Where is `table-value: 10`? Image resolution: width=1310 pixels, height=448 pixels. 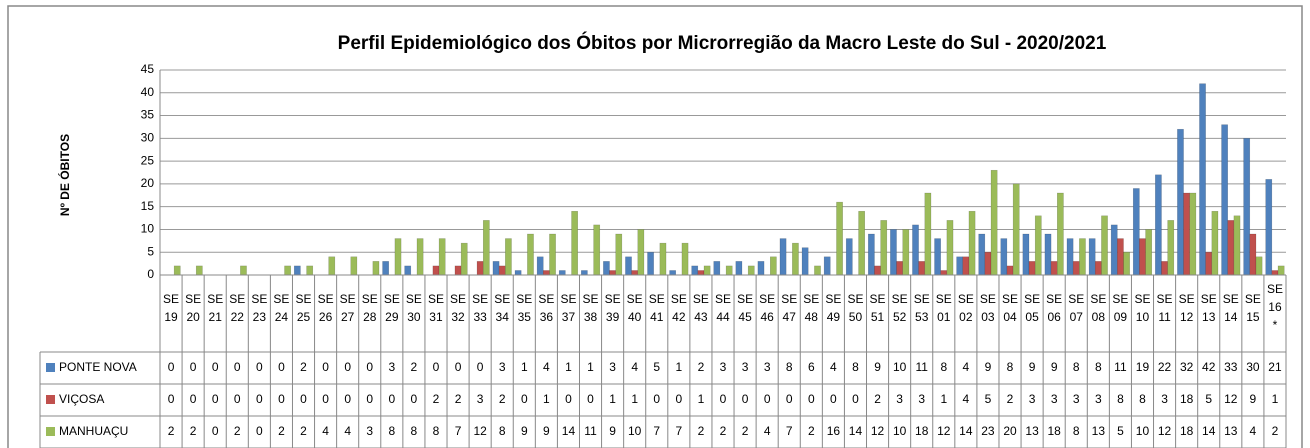
table-value: 10 is located at coordinates (900, 431).